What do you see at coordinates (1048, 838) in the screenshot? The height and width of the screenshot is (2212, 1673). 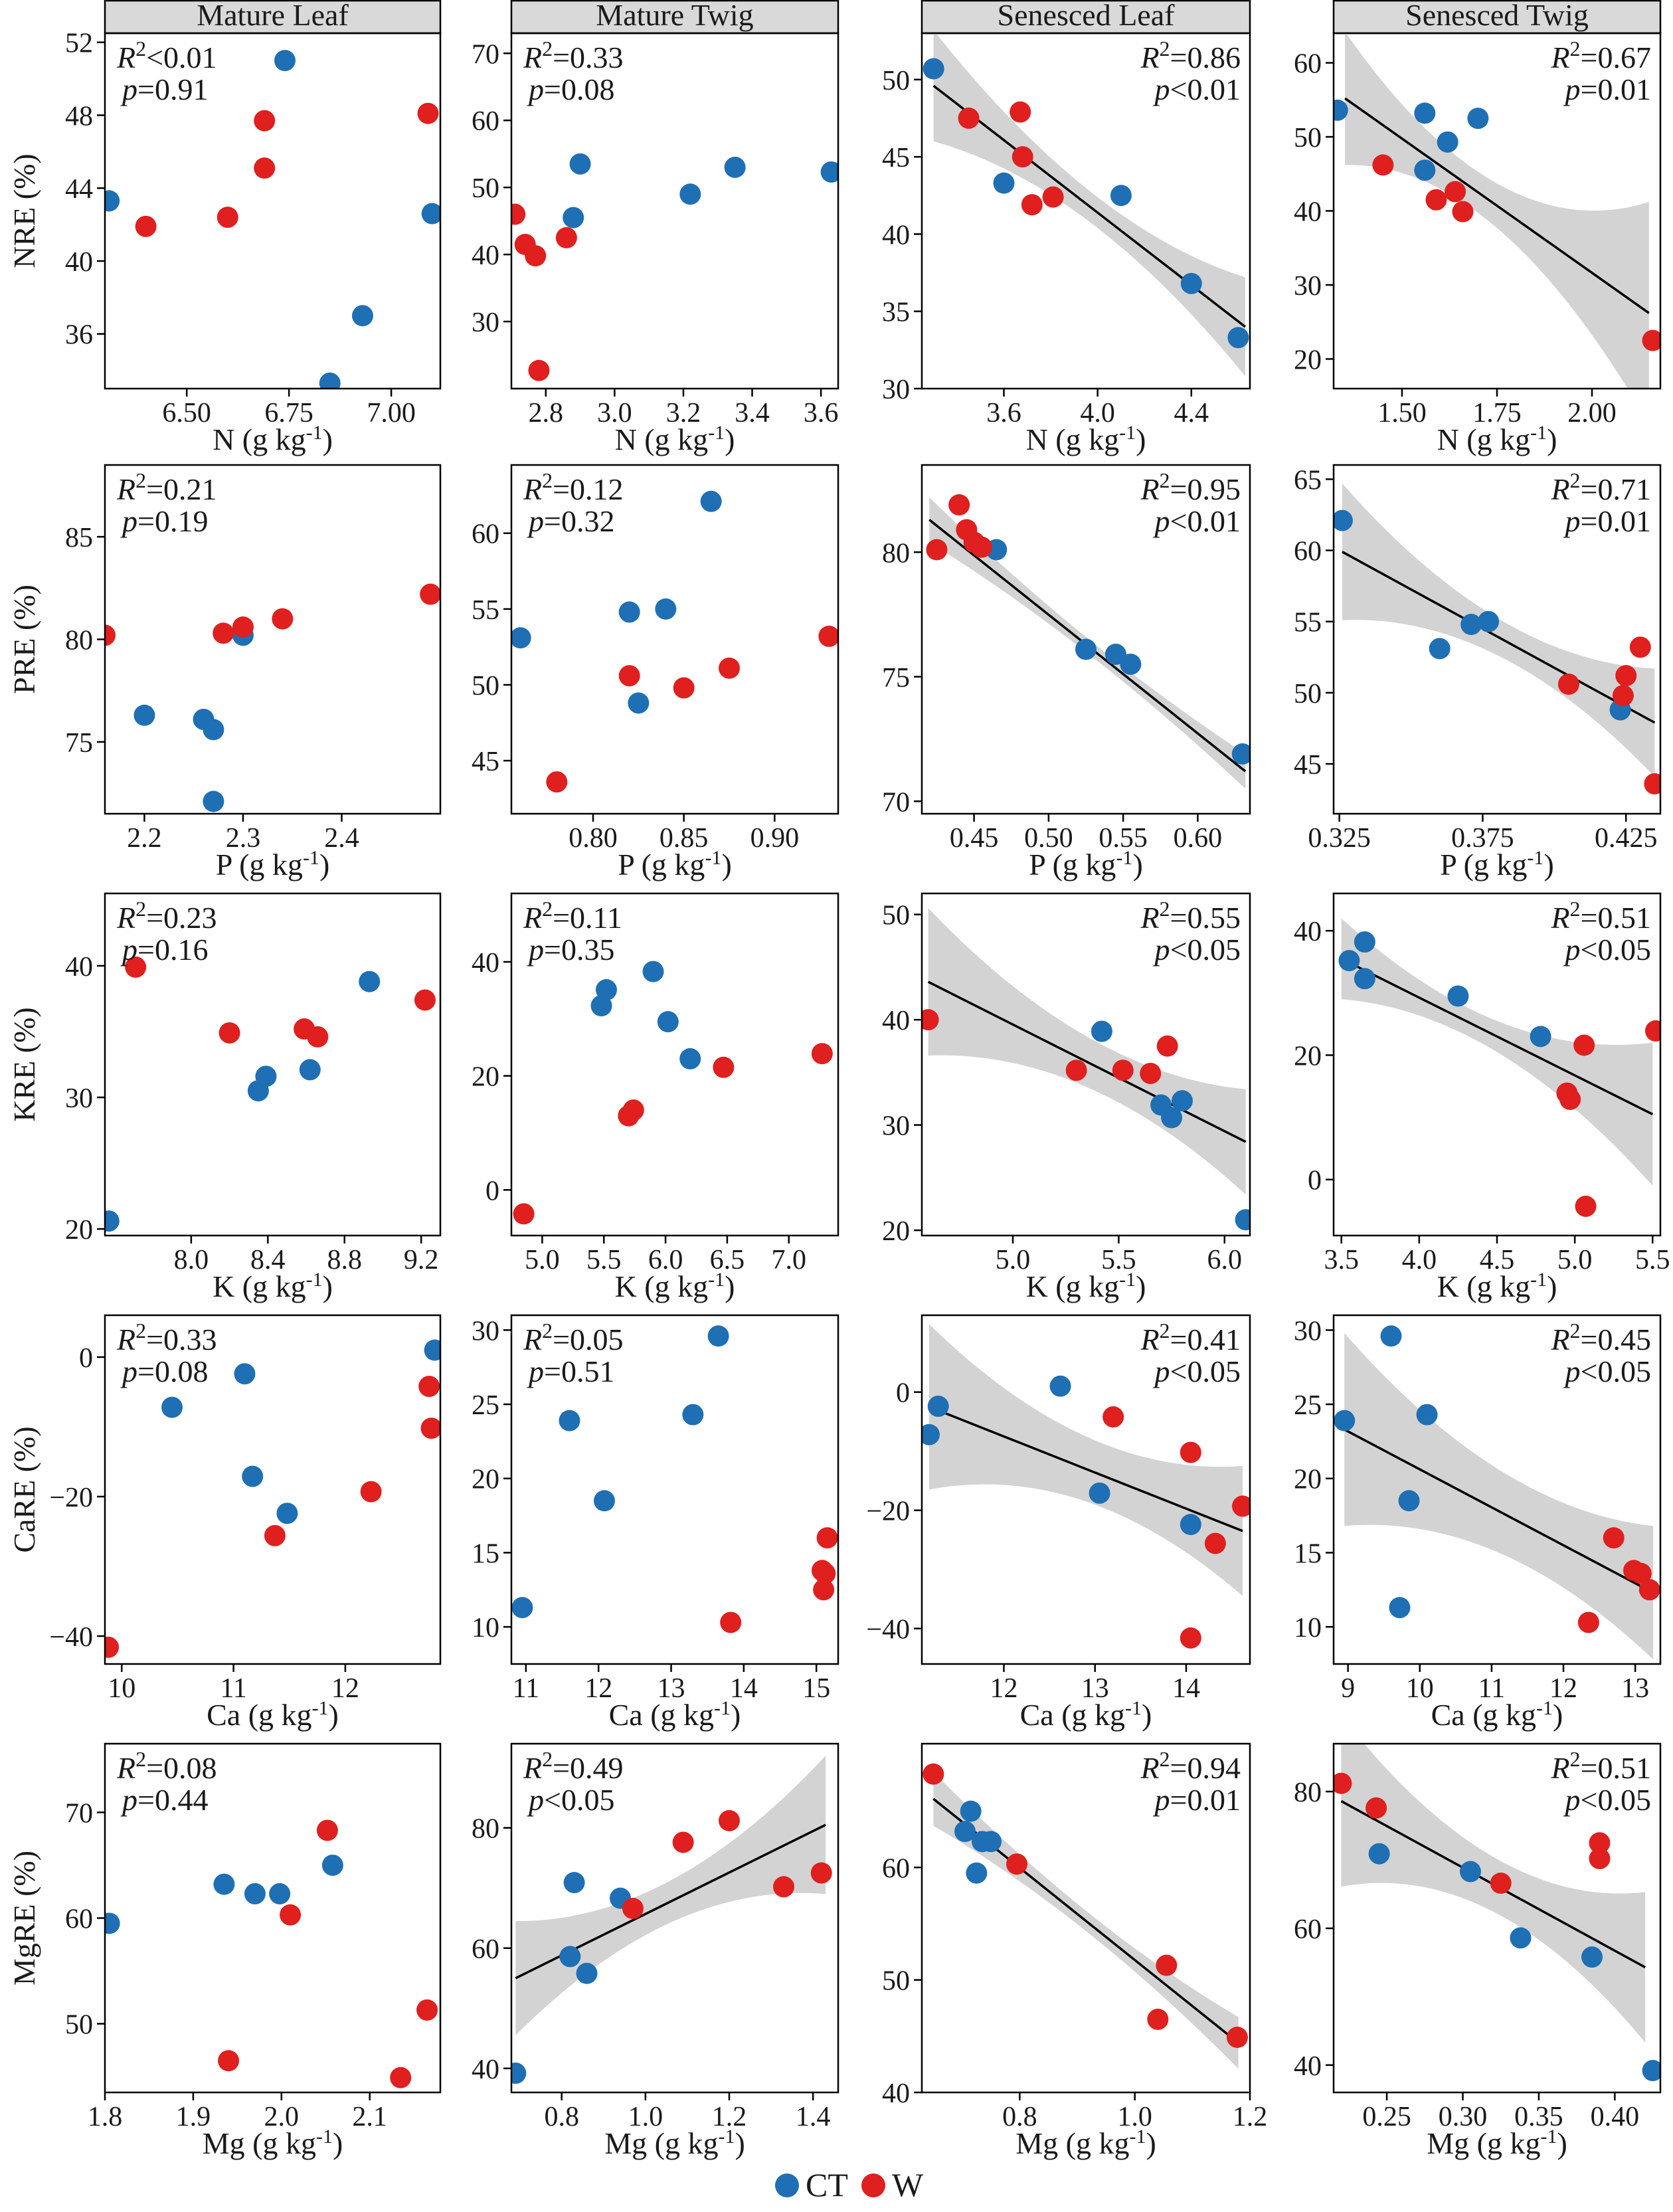 I see `x-tick-label: 0.50` at bounding box center [1048, 838].